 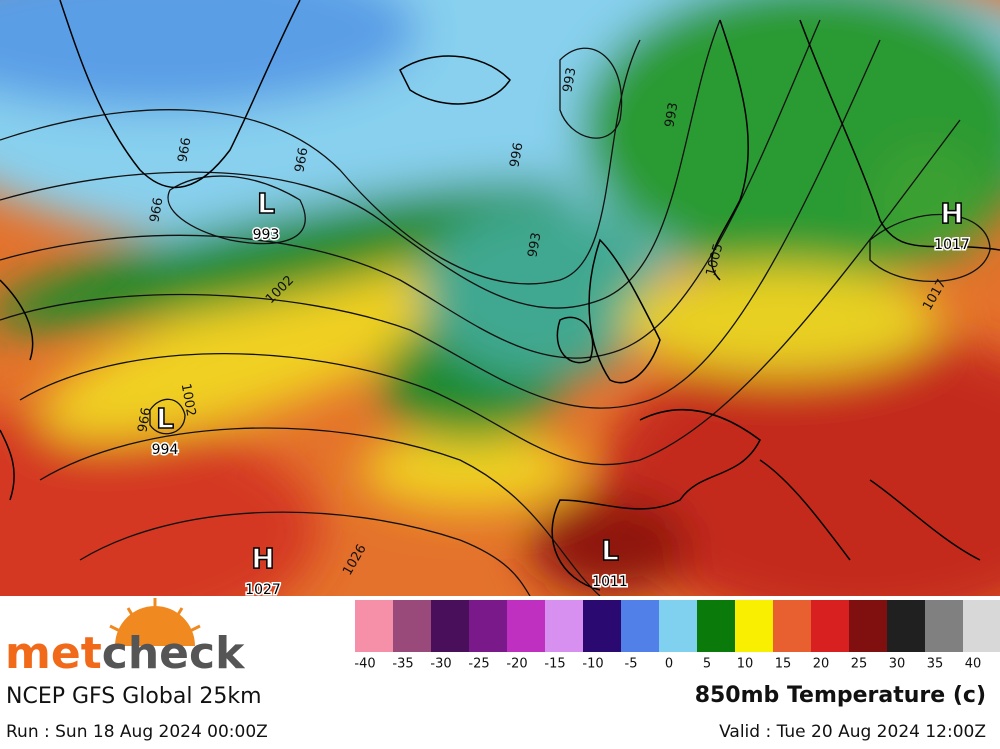 What do you see at coordinates (631, 664) in the screenshot?
I see `legend-label: -5` at bounding box center [631, 664].